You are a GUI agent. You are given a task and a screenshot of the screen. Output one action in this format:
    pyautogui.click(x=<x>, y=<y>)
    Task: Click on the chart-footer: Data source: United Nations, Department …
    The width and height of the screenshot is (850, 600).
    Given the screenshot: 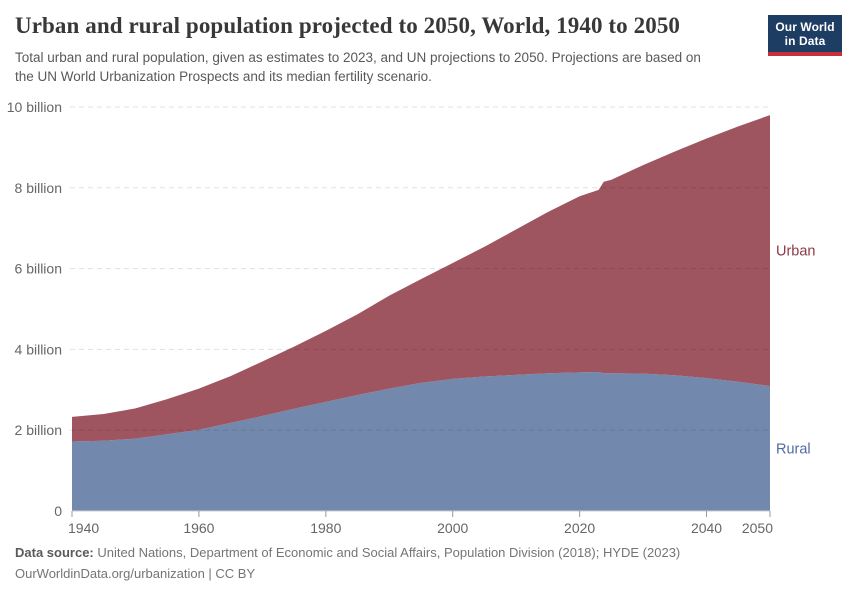 What is the action you would take?
    pyautogui.click(x=425, y=563)
    